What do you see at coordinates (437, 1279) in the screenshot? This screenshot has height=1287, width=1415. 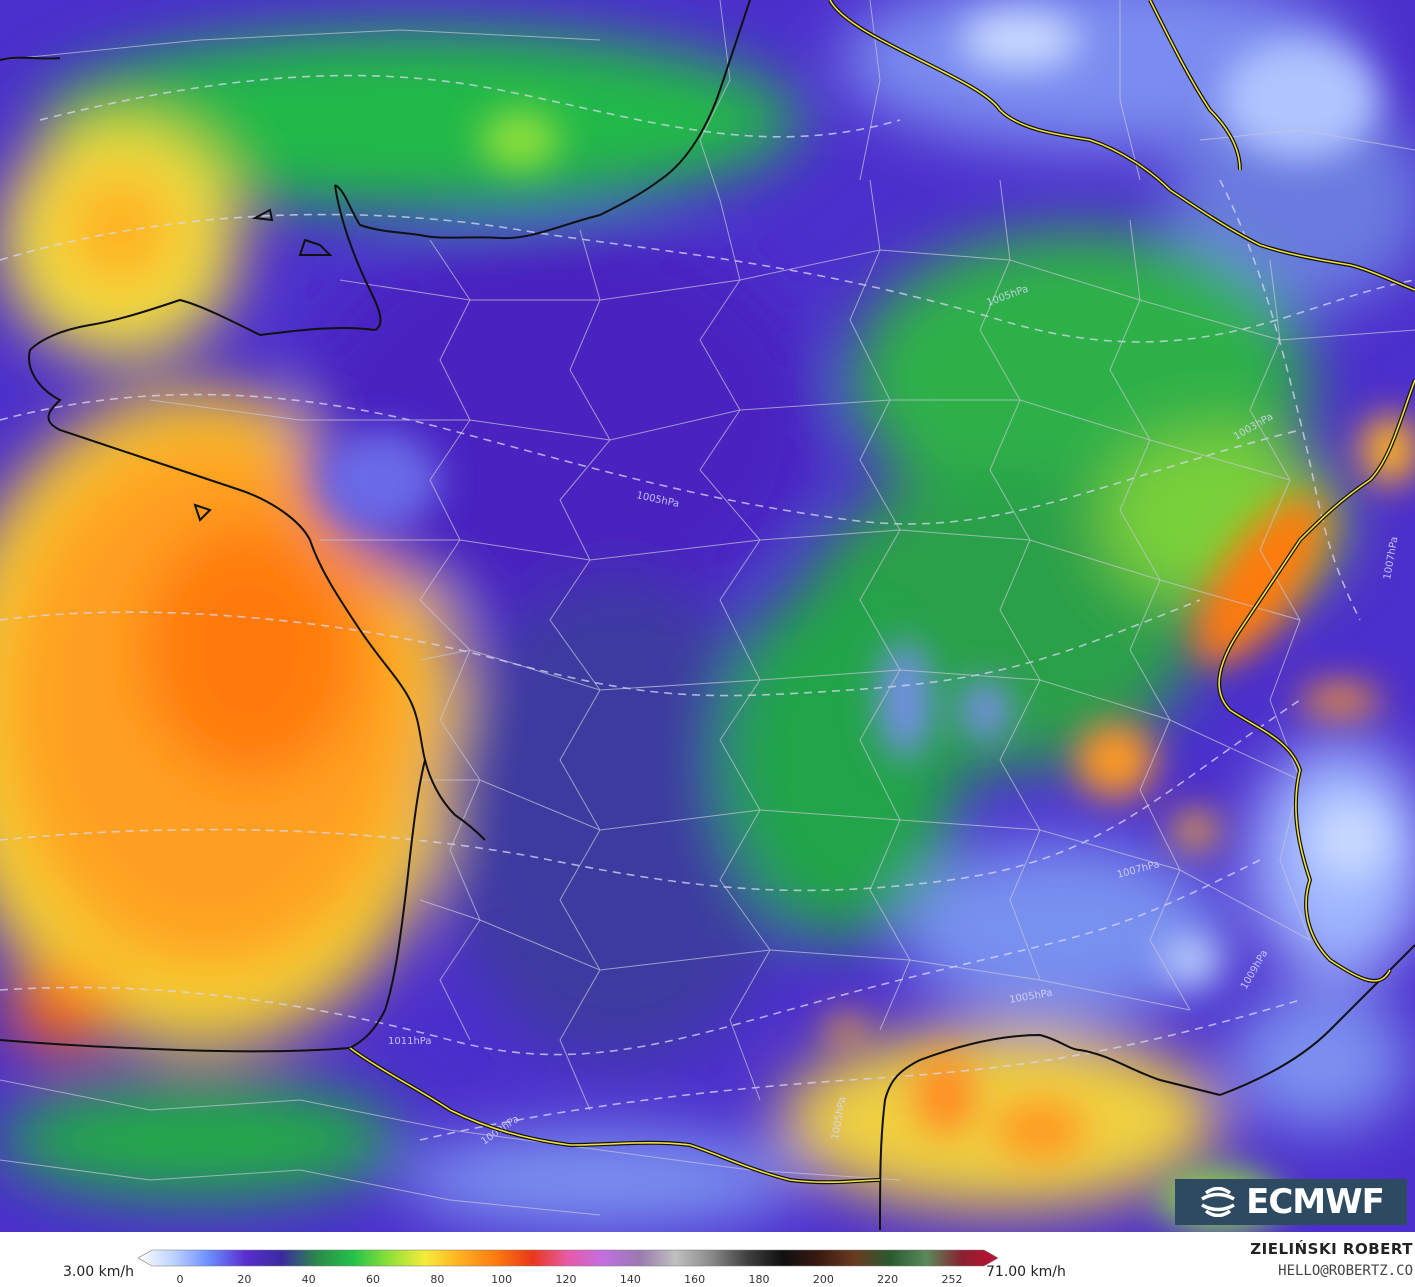 I see `colorbar-tick-label: 80` at bounding box center [437, 1279].